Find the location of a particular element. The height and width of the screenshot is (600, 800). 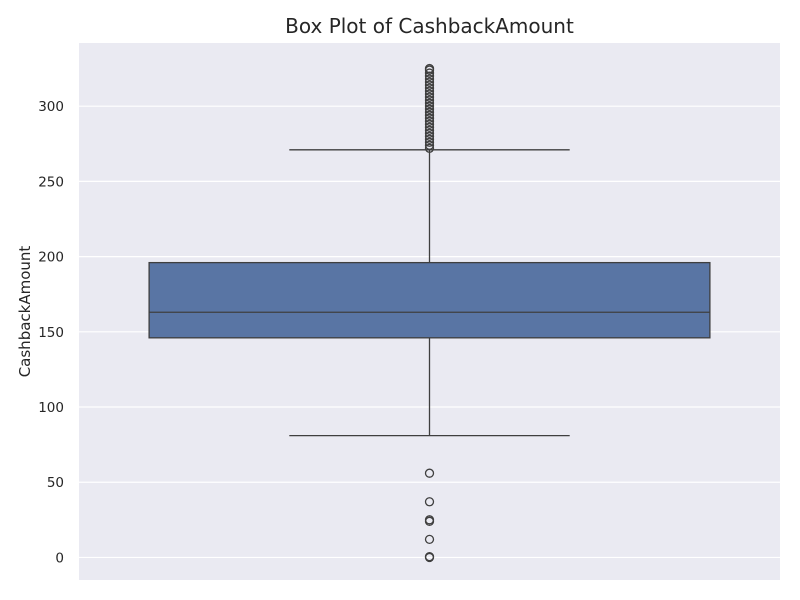

y-tick-label: 250 is located at coordinates (51, 182).